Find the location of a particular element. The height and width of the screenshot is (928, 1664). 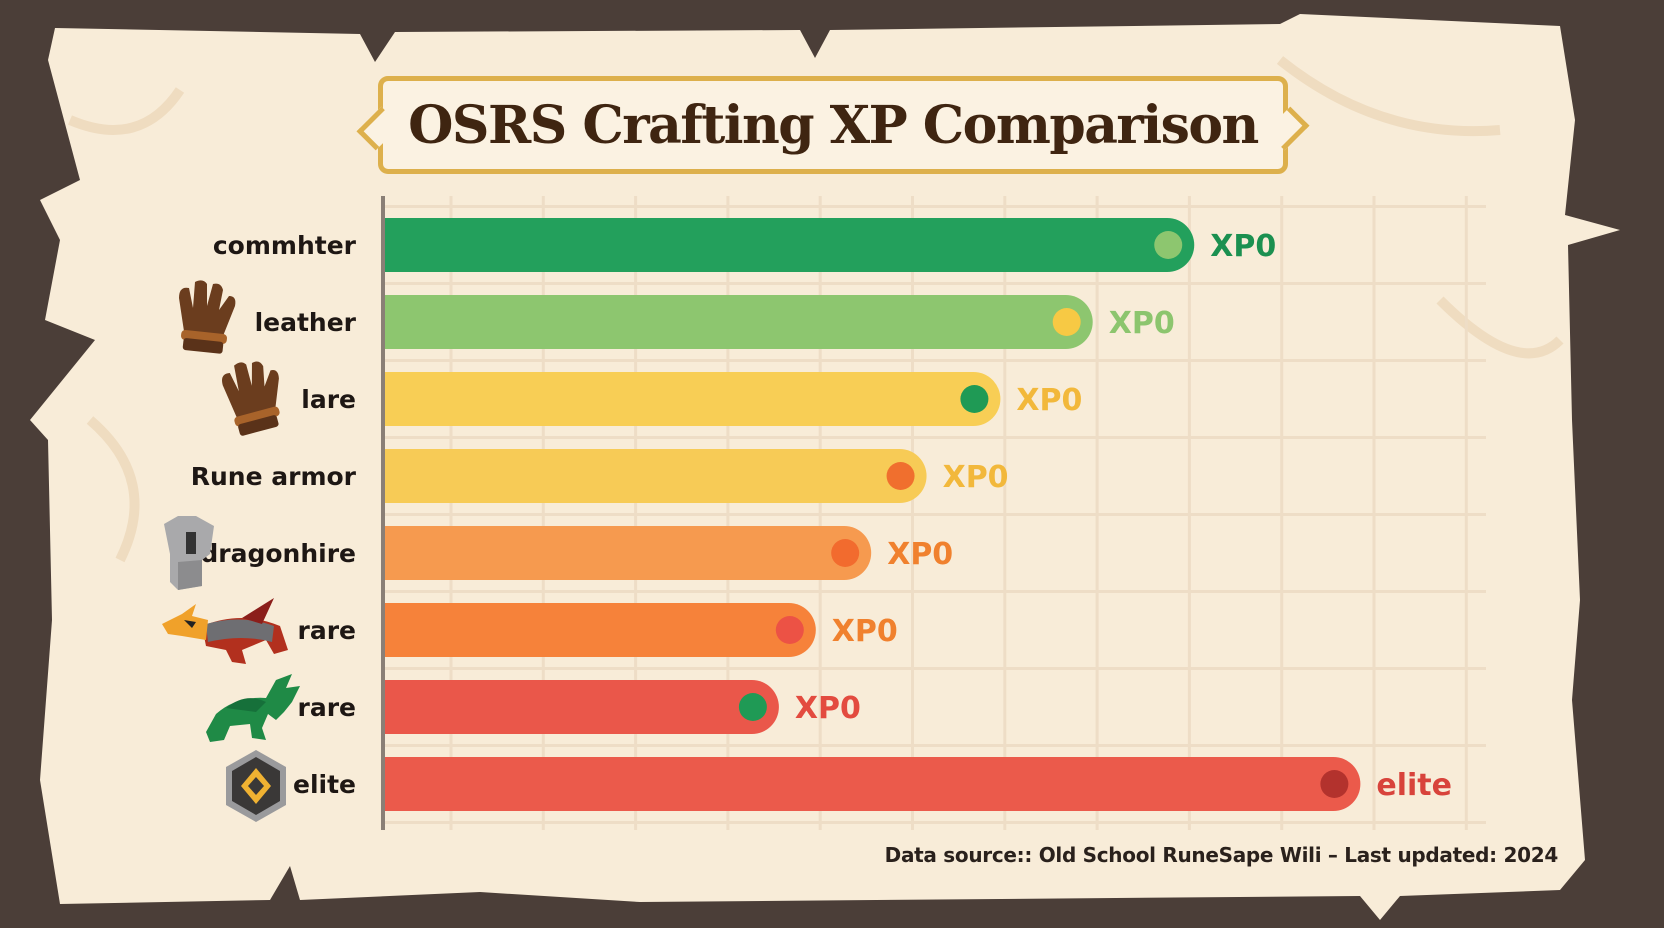

title-banner: OSRS Crafting XP Comparison is located at coordinates (833, 125).